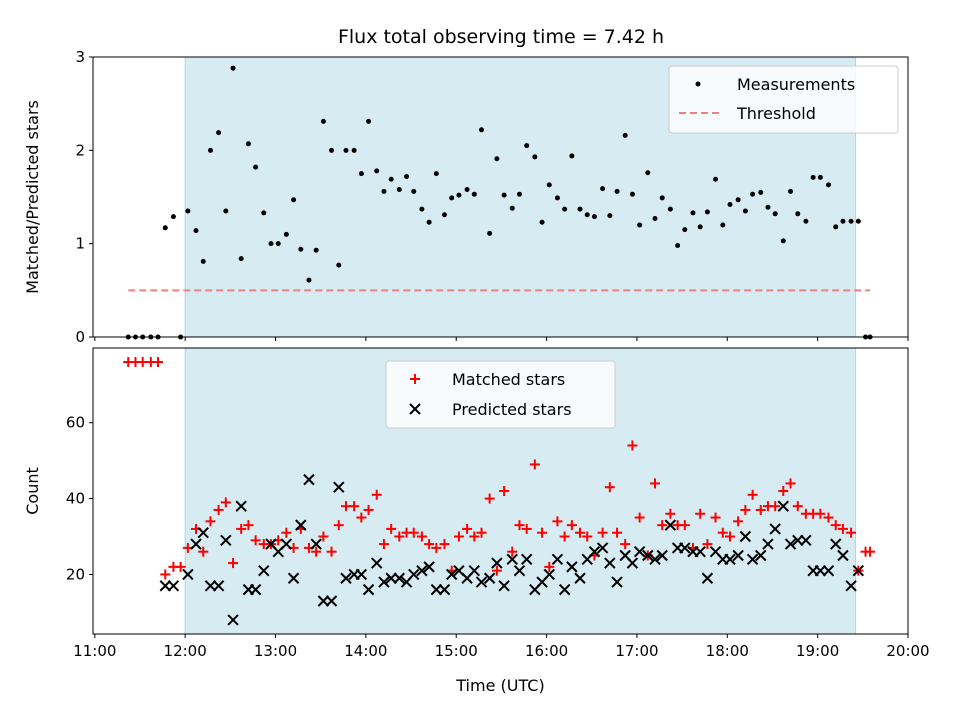 Image resolution: width=960 pixels, height=720 pixels. What do you see at coordinates (365, 651) in the screenshot?
I see `x-tick-label: 14:00` at bounding box center [365, 651].